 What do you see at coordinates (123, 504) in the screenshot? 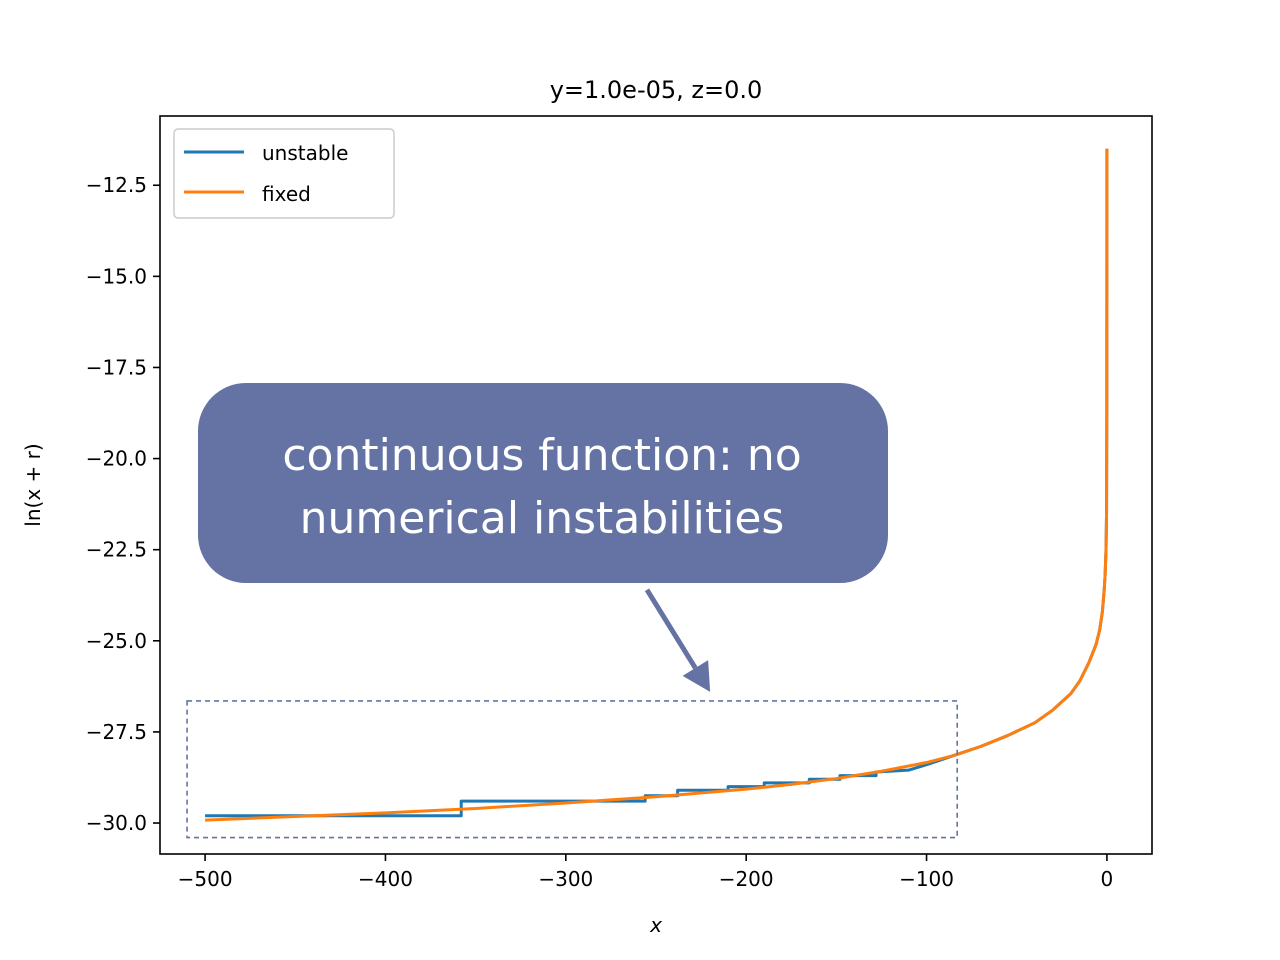
I see `y-axis: −30.0 −27.5 −25.0 −22.5 −20.0 −17.5 −15.0 −12.5` at bounding box center [123, 504].